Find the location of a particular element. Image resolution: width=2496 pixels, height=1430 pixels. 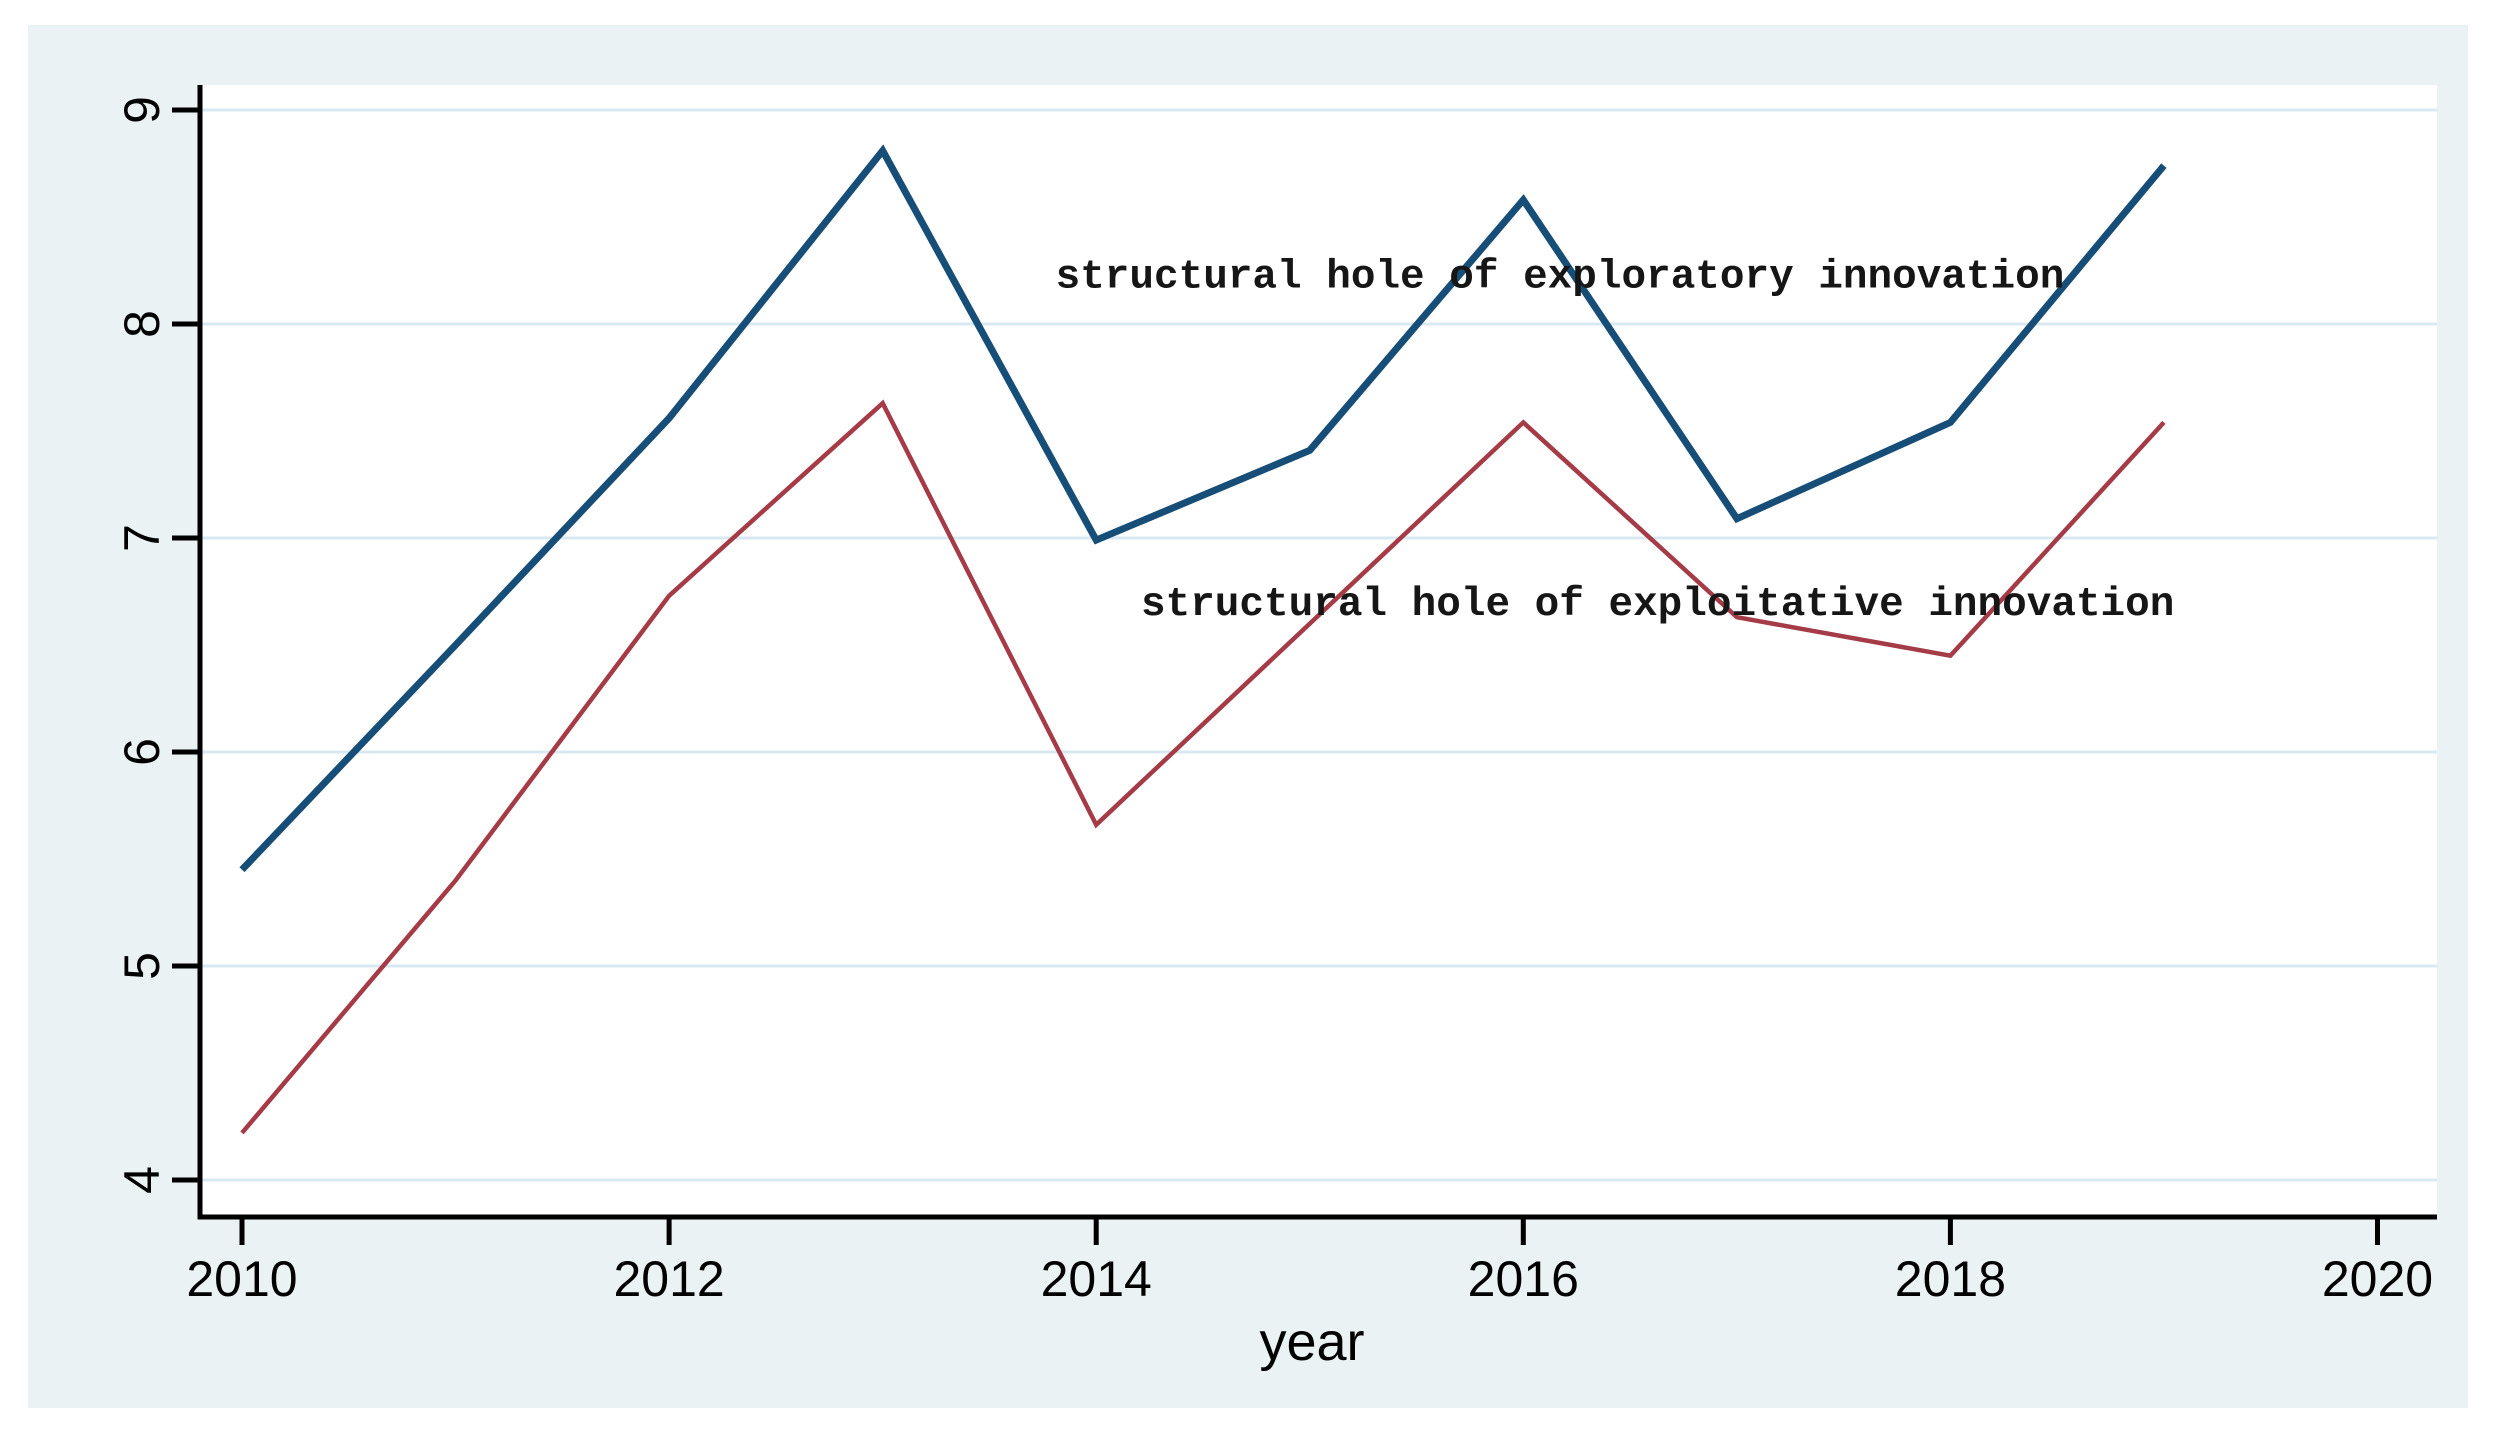

x-axis-title: year is located at coordinates (1311, 1342).